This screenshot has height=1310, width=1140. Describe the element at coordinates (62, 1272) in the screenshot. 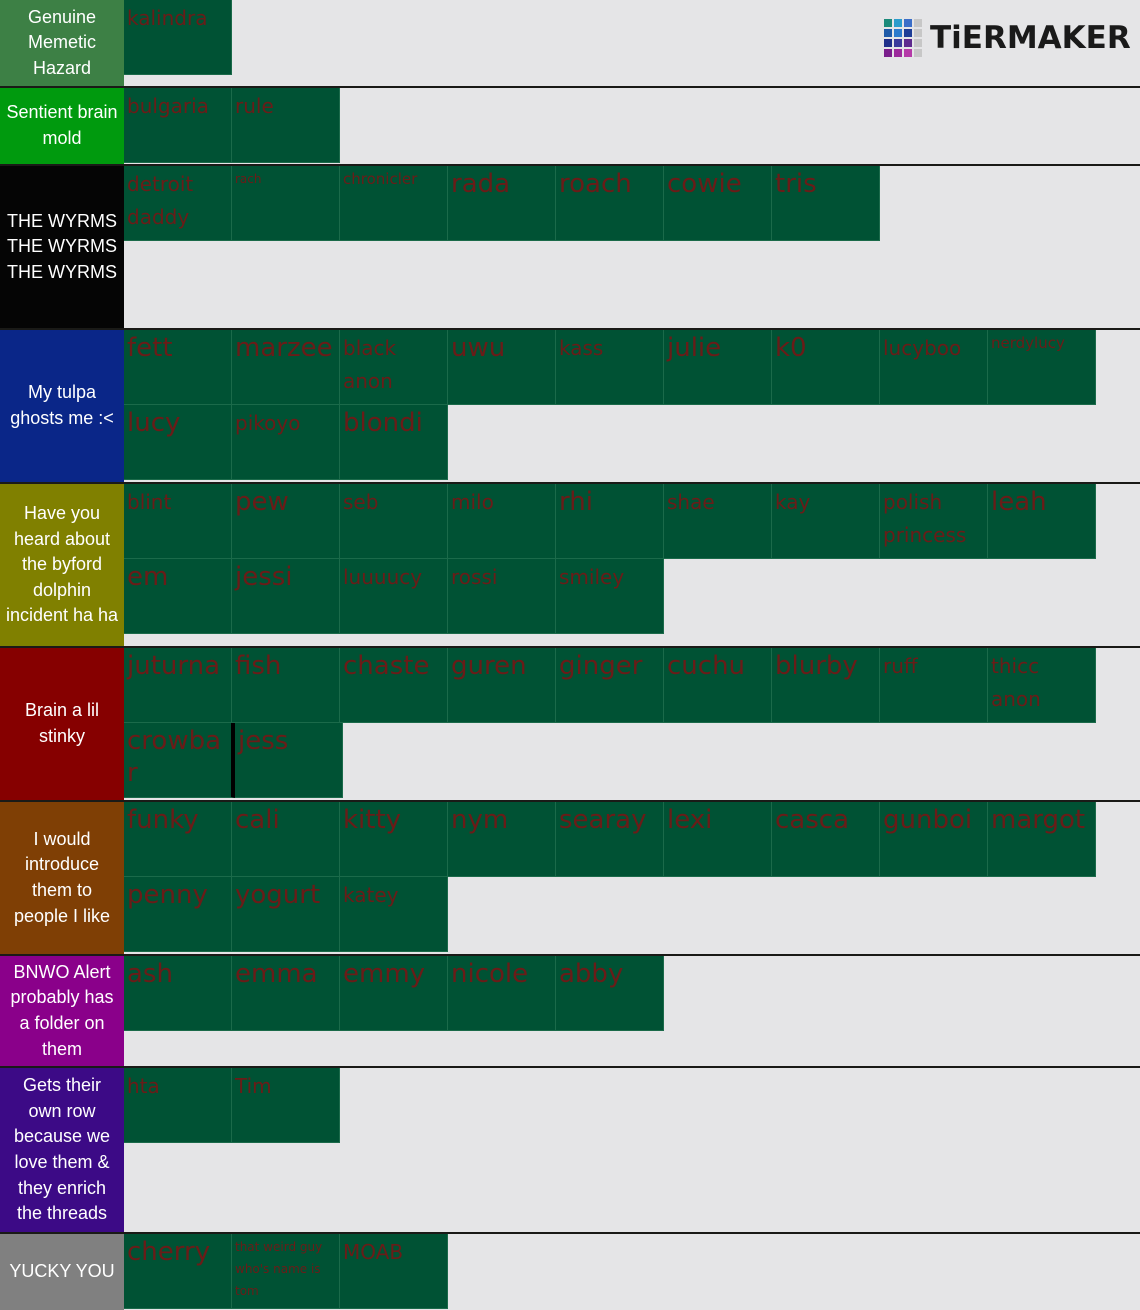

I see `tier-label: YUCKY YOU` at that location.